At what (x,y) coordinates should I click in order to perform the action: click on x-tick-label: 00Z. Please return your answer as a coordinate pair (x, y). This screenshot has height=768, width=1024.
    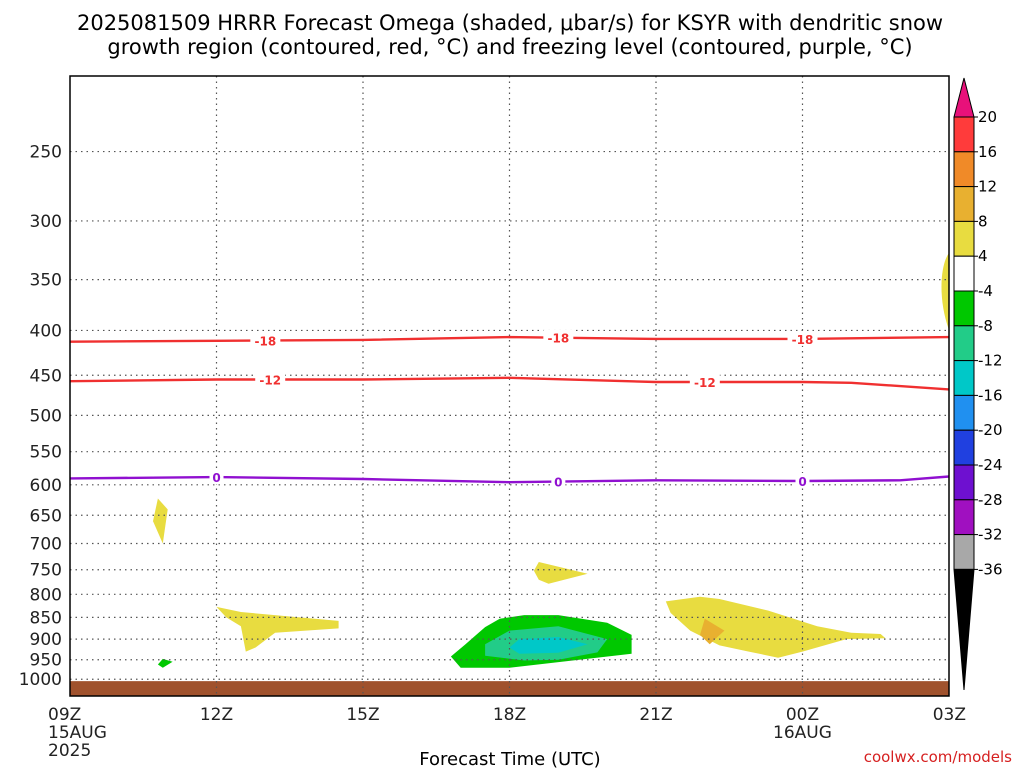
    Looking at the image, I should click on (802, 715).